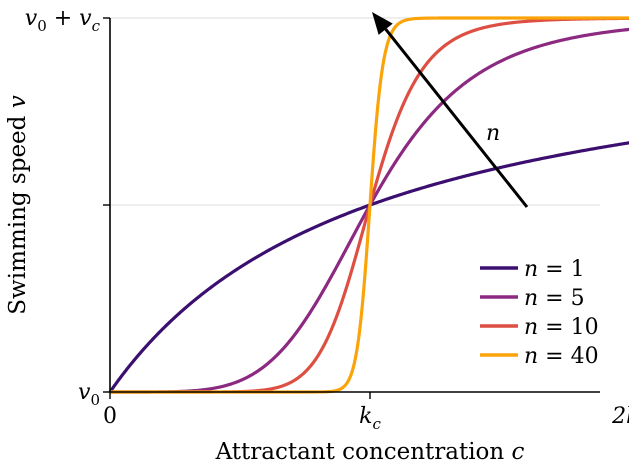 The height and width of the screenshot is (469, 629). Describe the element at coordinates (89, 394) in the screenshot. I see `y-tick-label: v0` at that location.